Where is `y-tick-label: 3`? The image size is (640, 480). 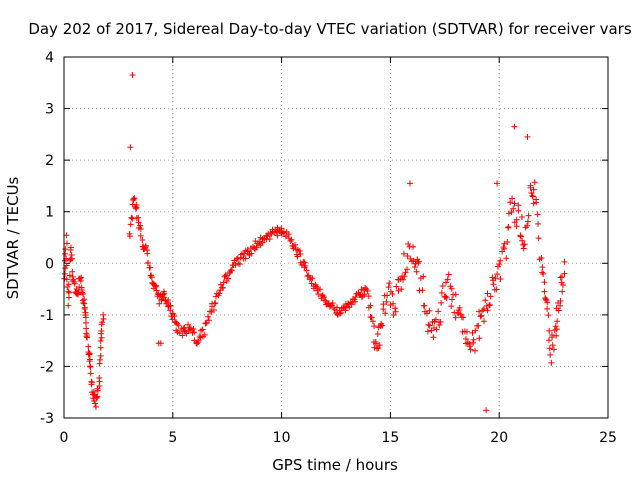 y-tick-label: 3 is located at coordinates (49, 110).